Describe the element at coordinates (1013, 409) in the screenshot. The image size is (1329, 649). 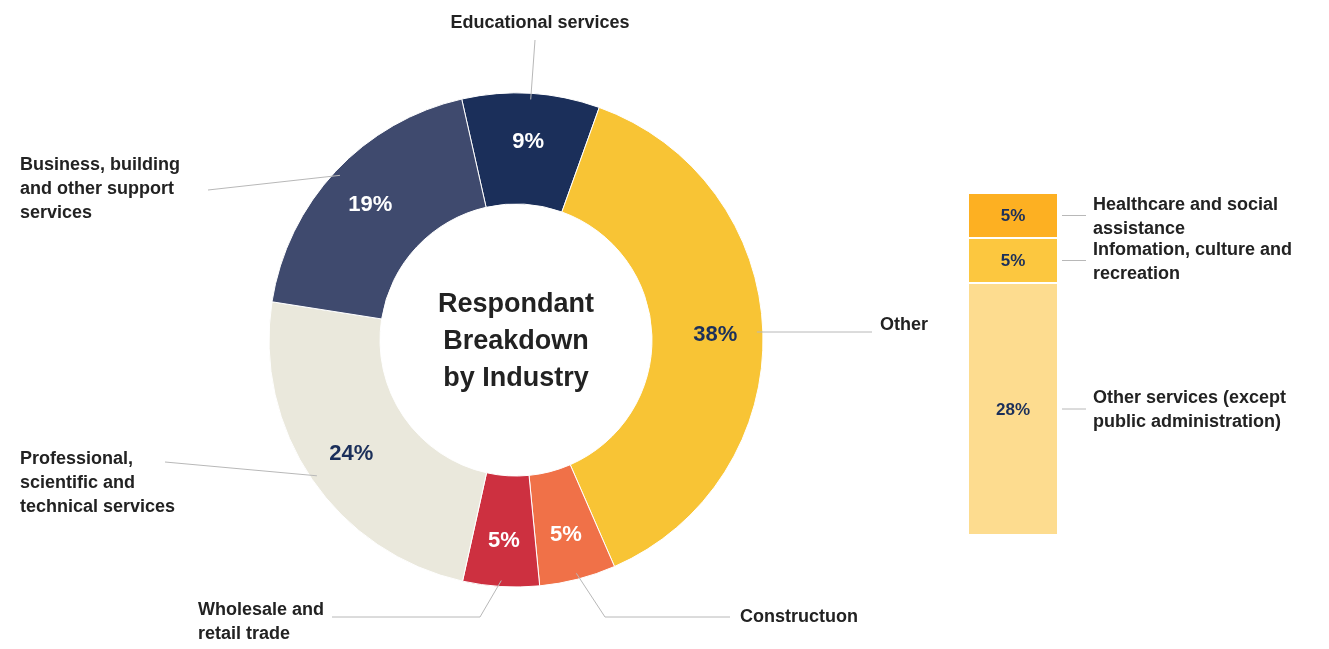
I see `data-label: 28%` at that location.